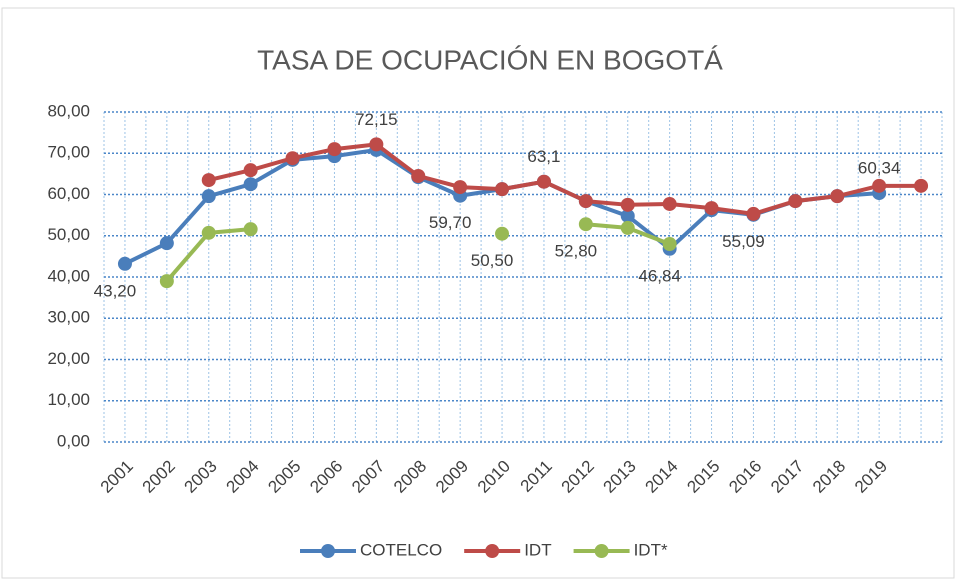 The image size is (957, 582). I want to click on y-tick-label: 60,00, so click(68, 193).